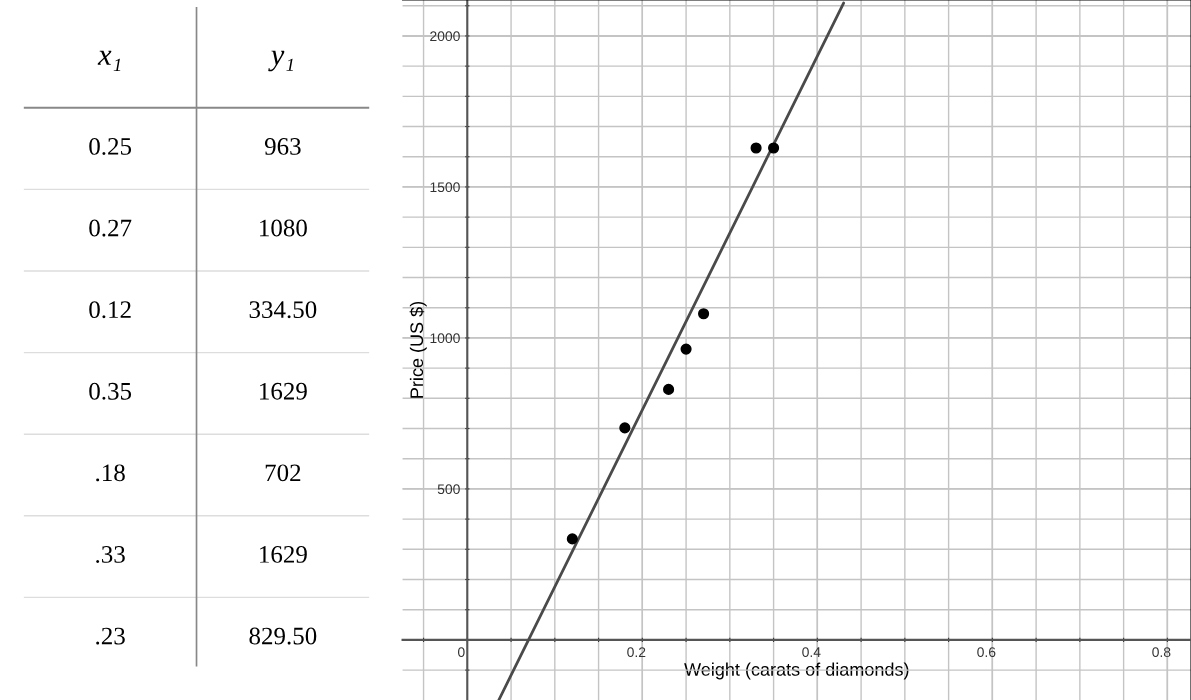 This screenshot has width=1191, height=700. I want to click on y-axis-title: Price (US $), so click(418, 349).